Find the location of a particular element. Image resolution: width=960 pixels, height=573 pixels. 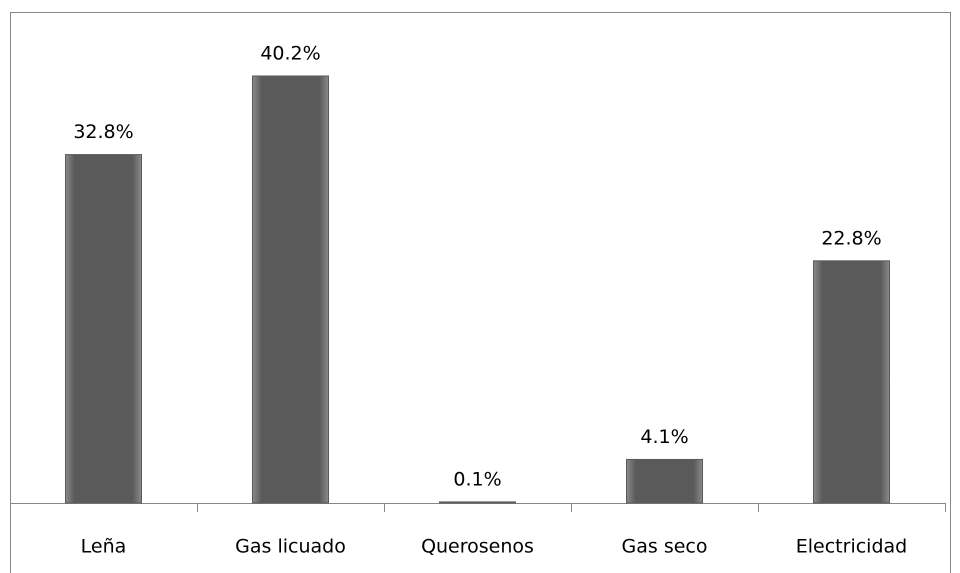

x-tick-label: Querosenos is located at coordinates (477, 547).